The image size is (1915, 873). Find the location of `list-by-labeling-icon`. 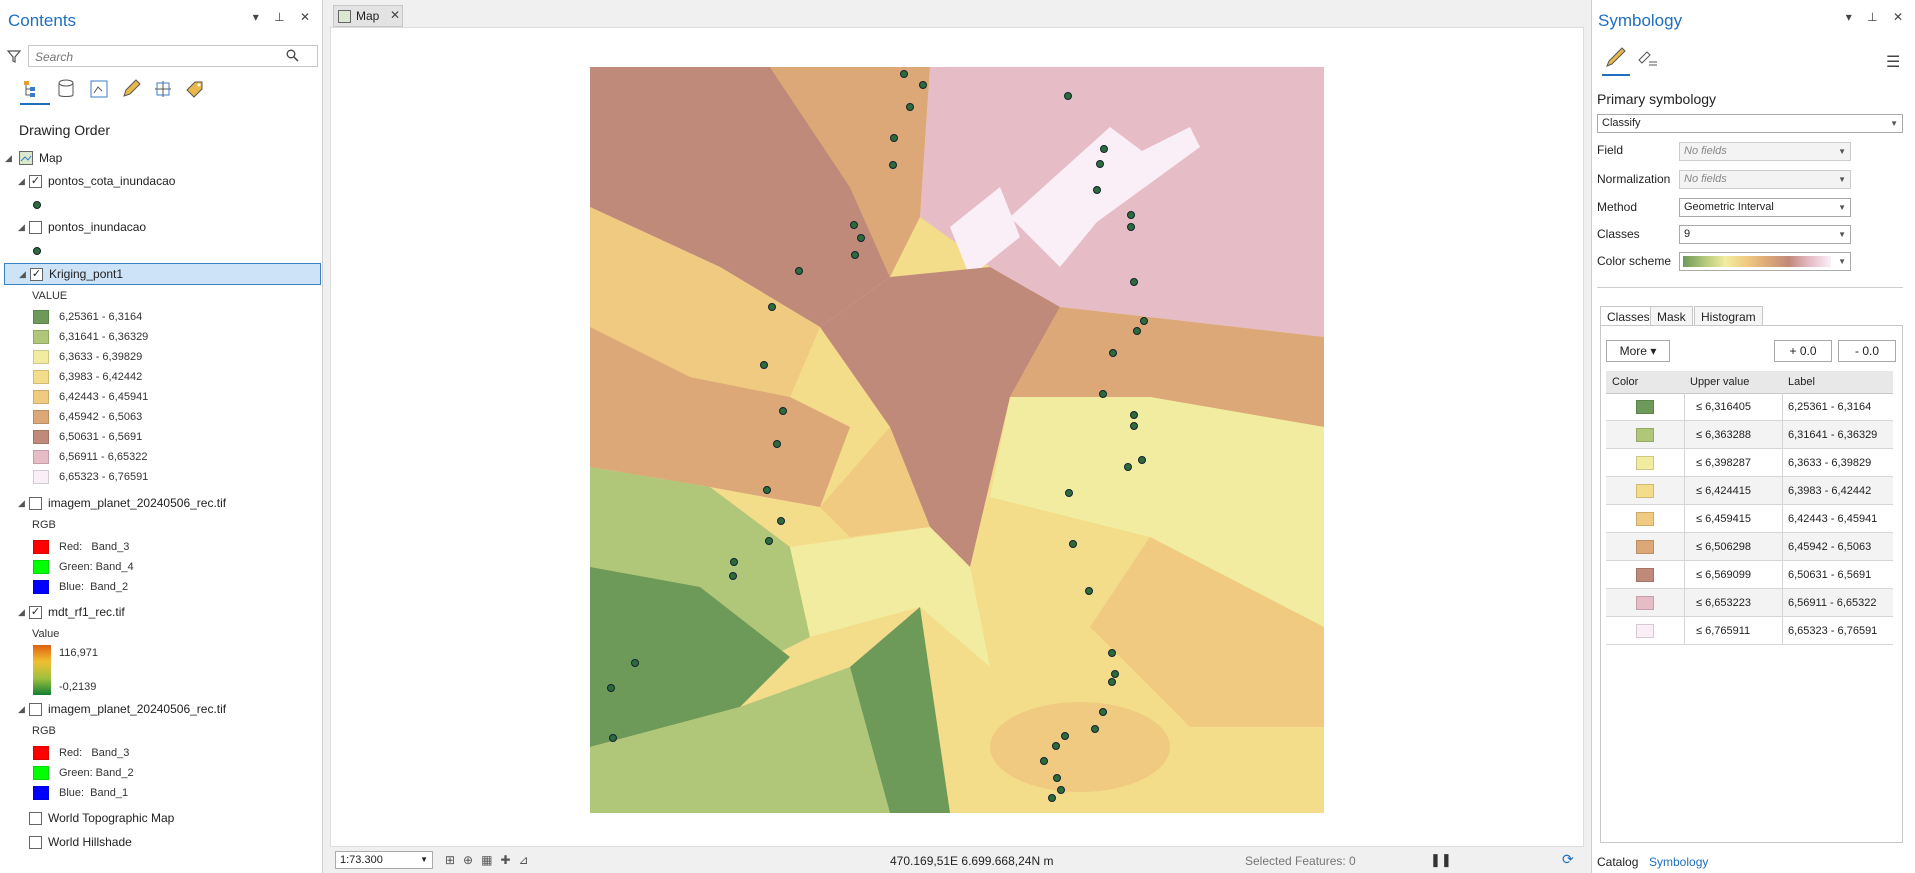

list-by-labeling-icon is located at coordinates (195, 89).